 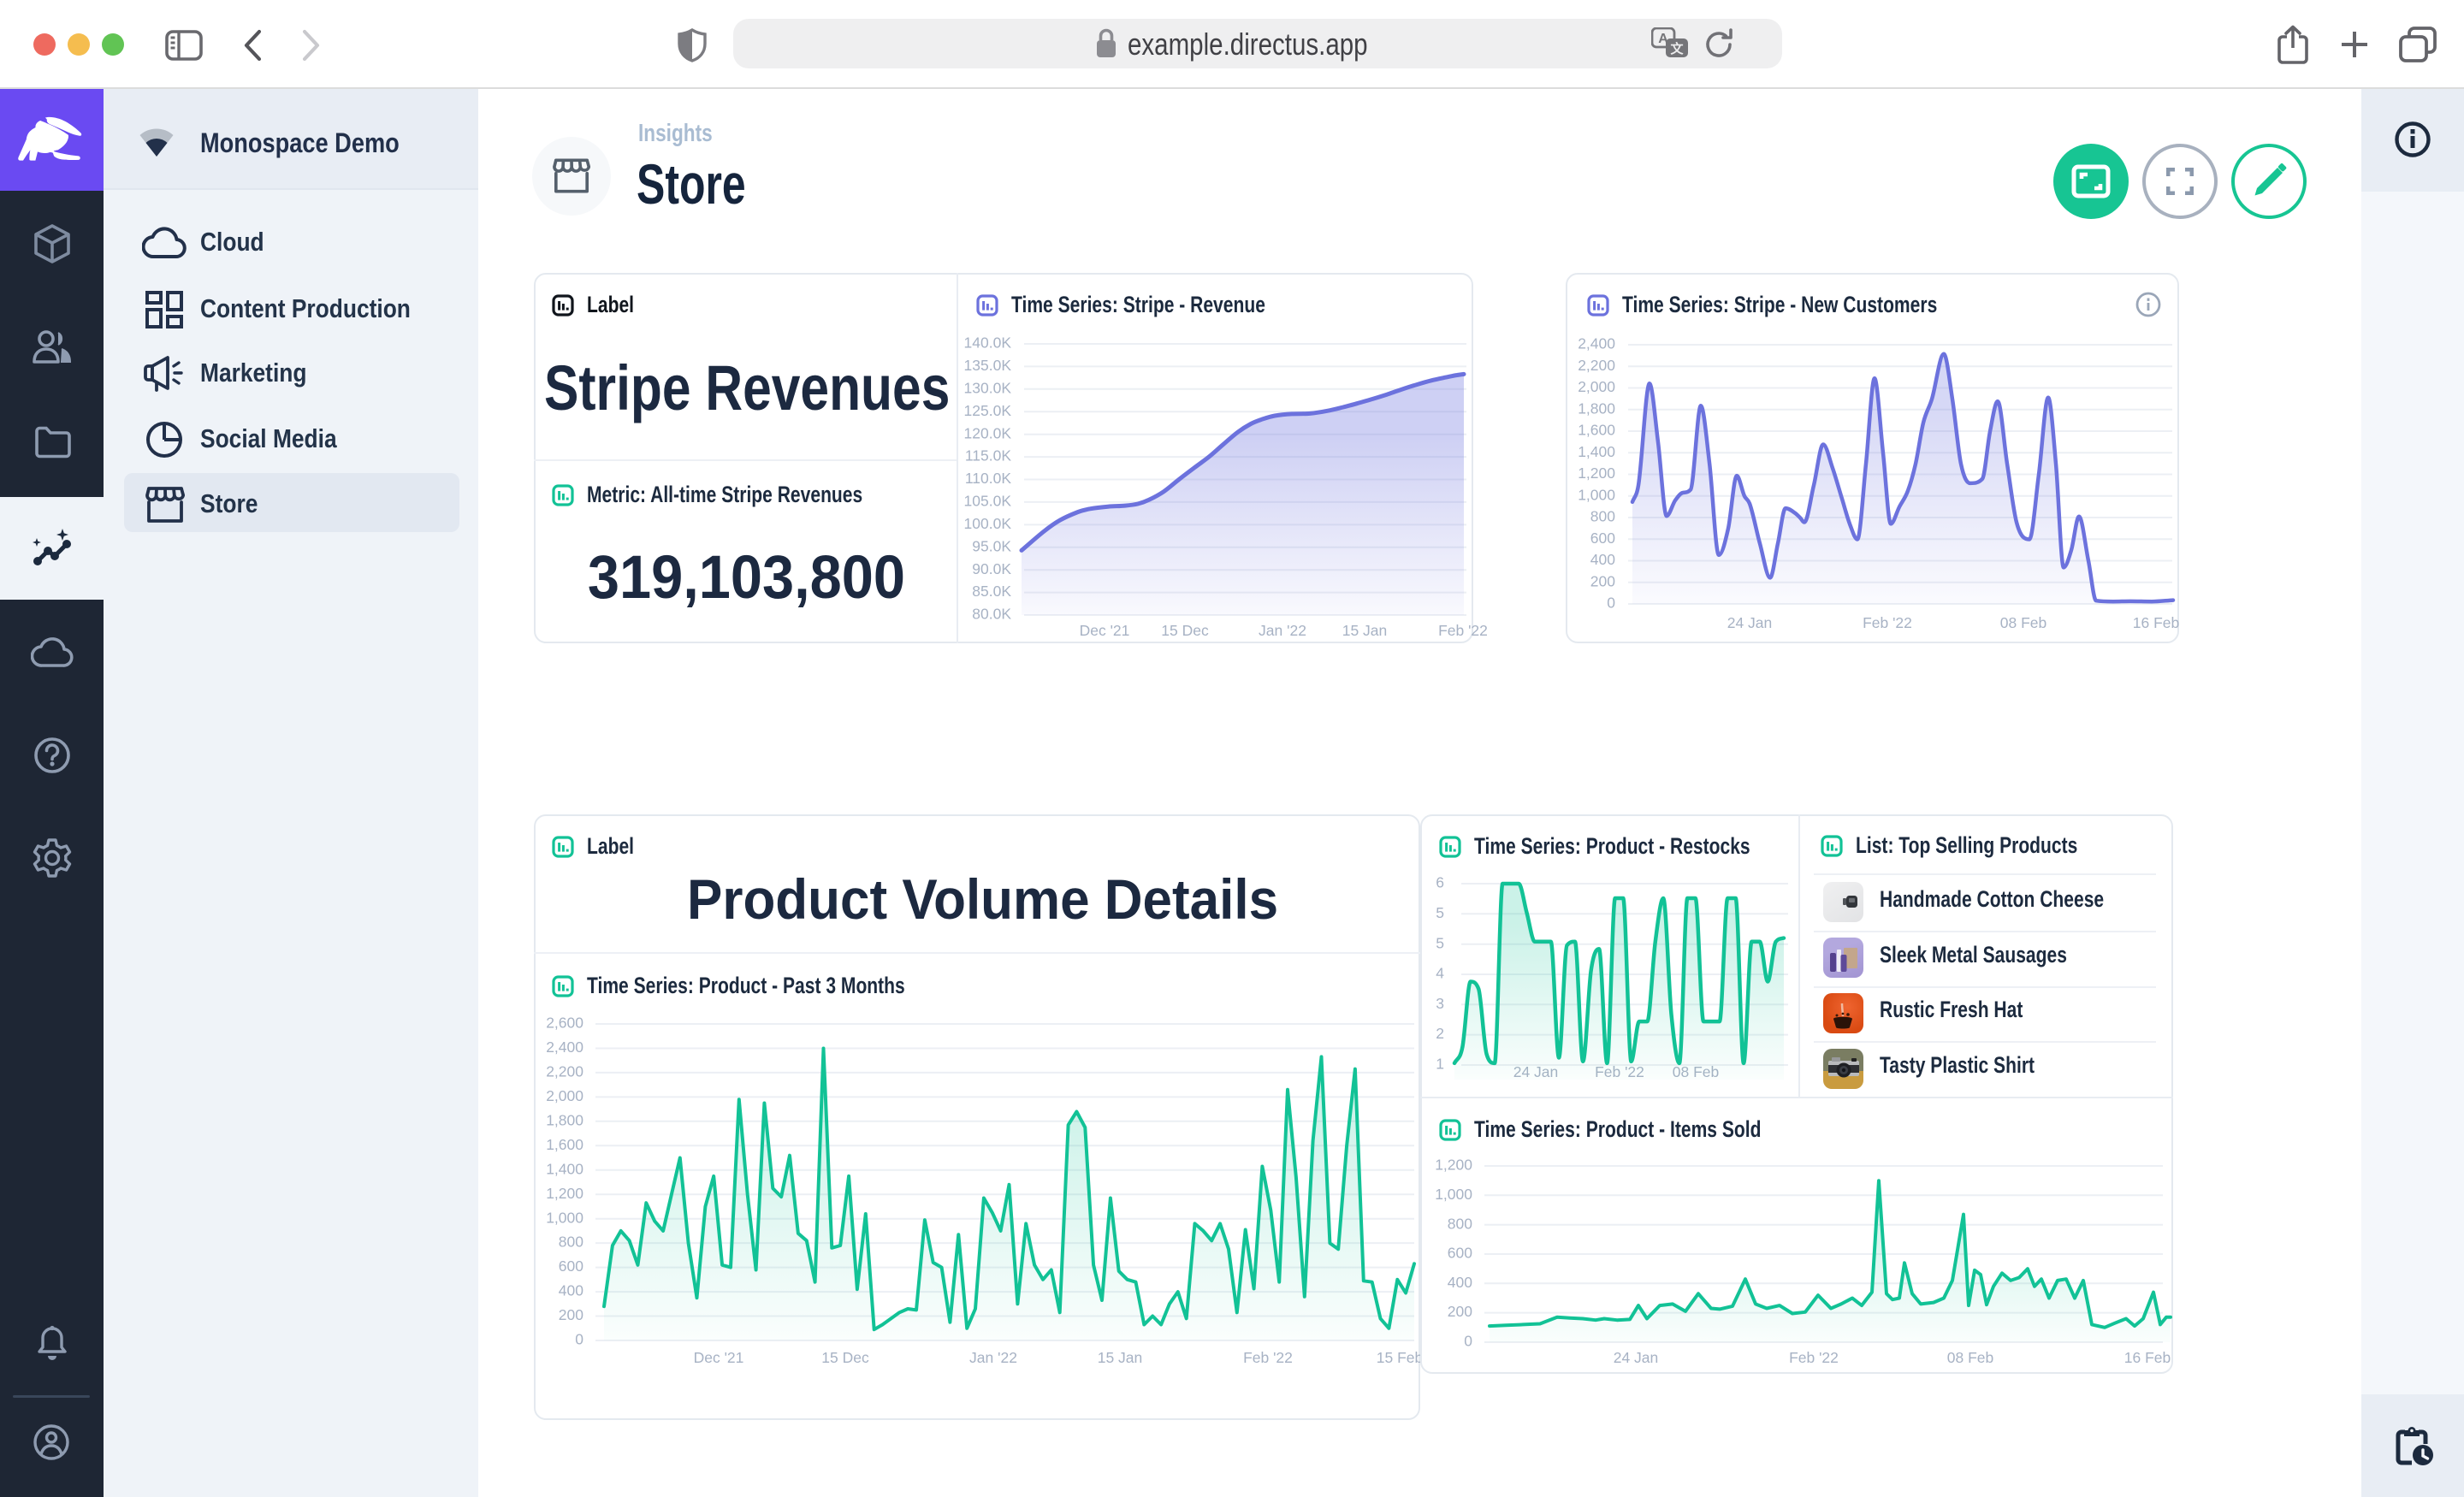 I want to click on svg-text: 95.0K, so click(x=991, y=545).